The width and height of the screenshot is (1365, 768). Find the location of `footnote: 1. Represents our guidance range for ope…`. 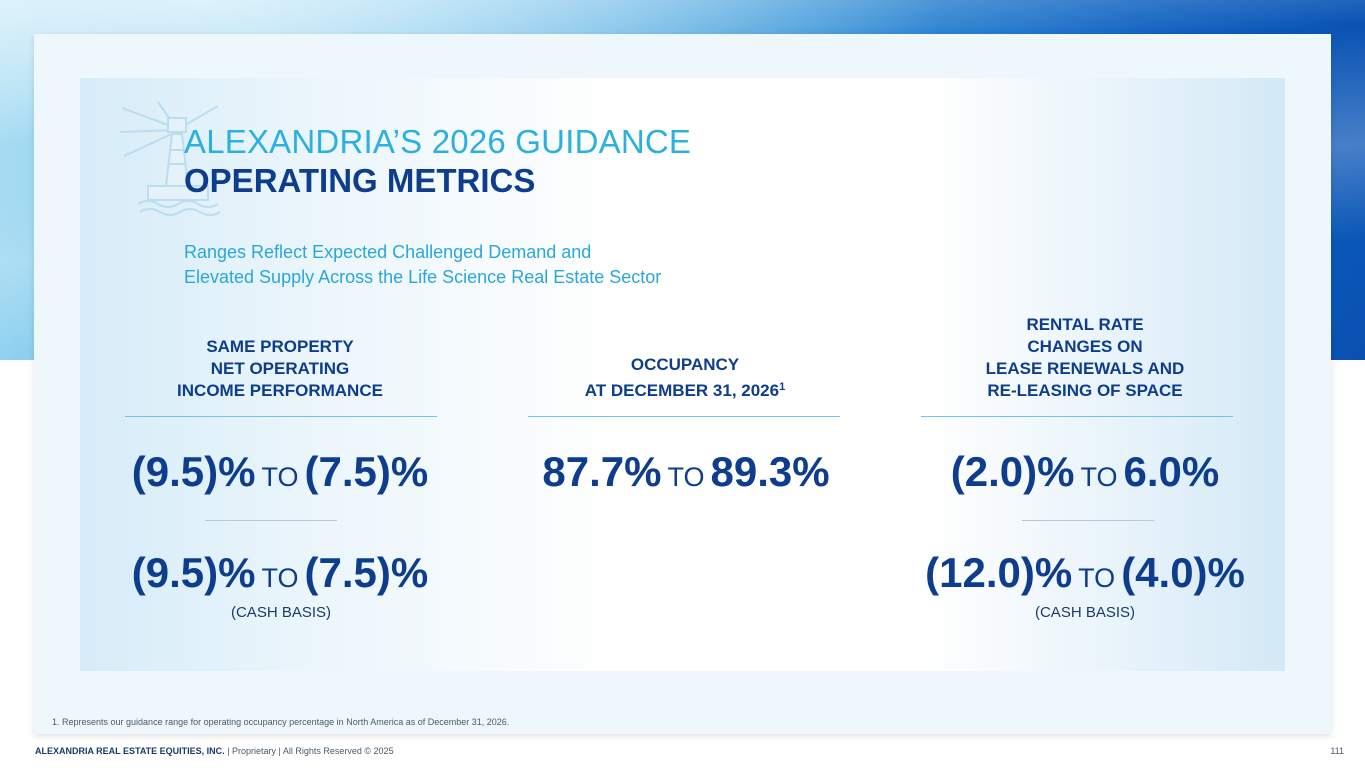

footnote: 1. Represents our guidance range for ope… is located at coordinates (281, 722).